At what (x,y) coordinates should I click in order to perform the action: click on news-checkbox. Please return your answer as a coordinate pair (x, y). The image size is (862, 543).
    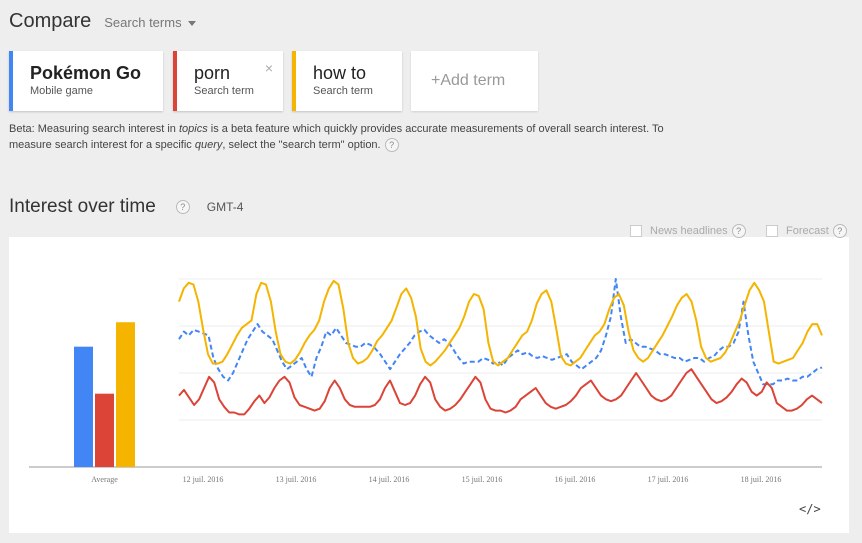
    Looking at the image, I should click on (636, 231).